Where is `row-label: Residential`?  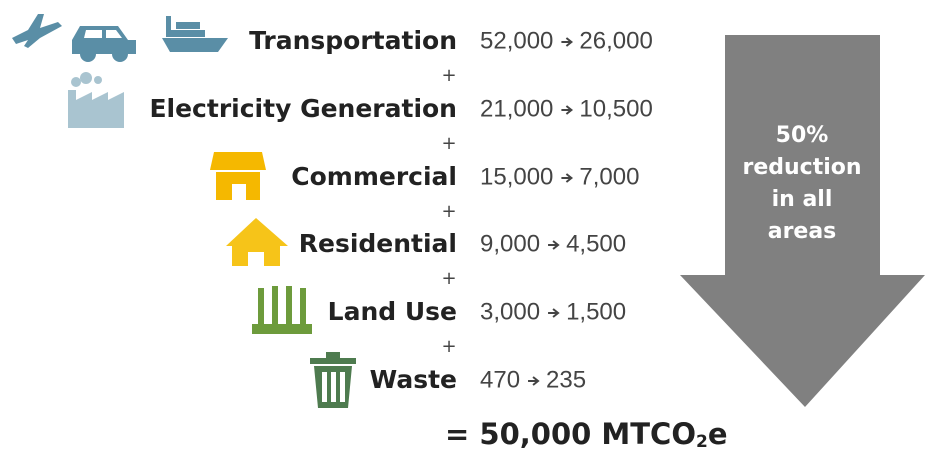 row-label: Residential is located at coordinates (378, 243).